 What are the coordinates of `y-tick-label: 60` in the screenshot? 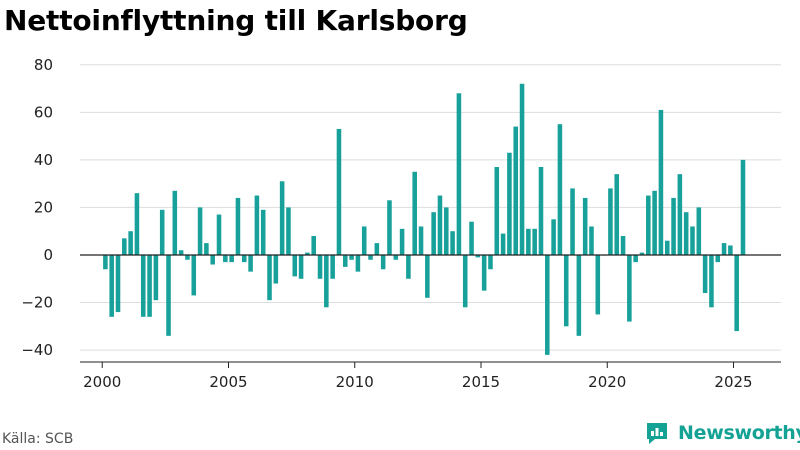 It's located at (43, 112).